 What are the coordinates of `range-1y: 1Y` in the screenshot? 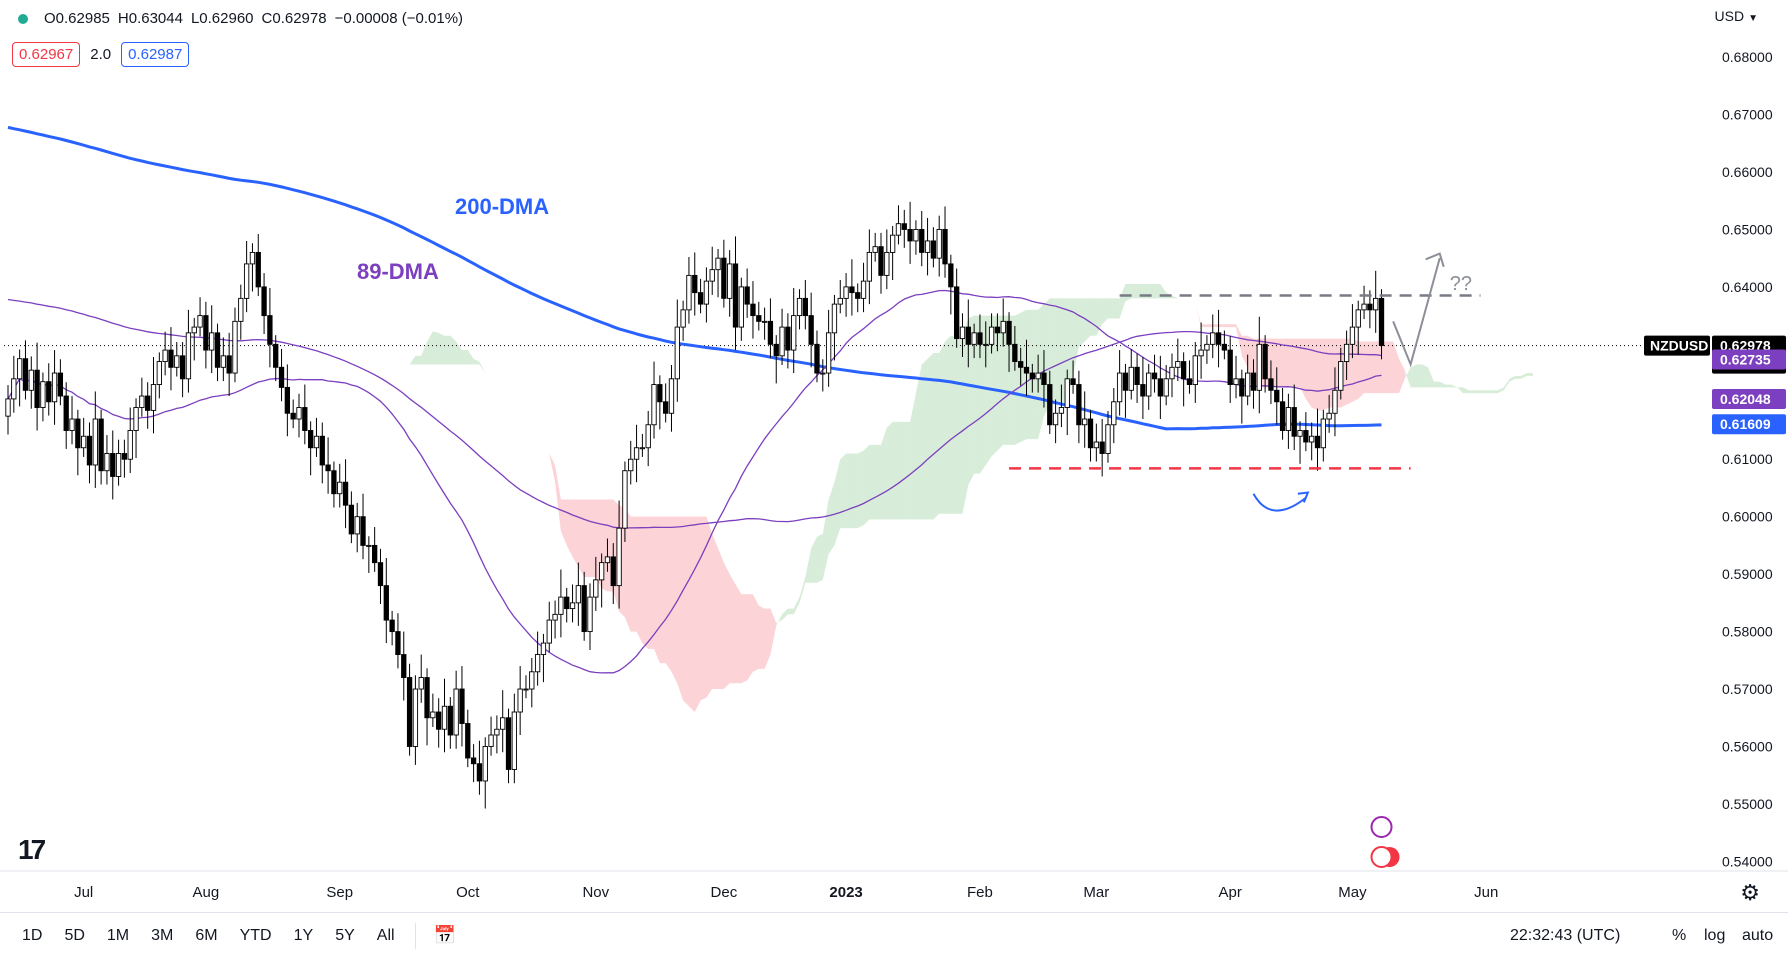 It's located at (303, 935).